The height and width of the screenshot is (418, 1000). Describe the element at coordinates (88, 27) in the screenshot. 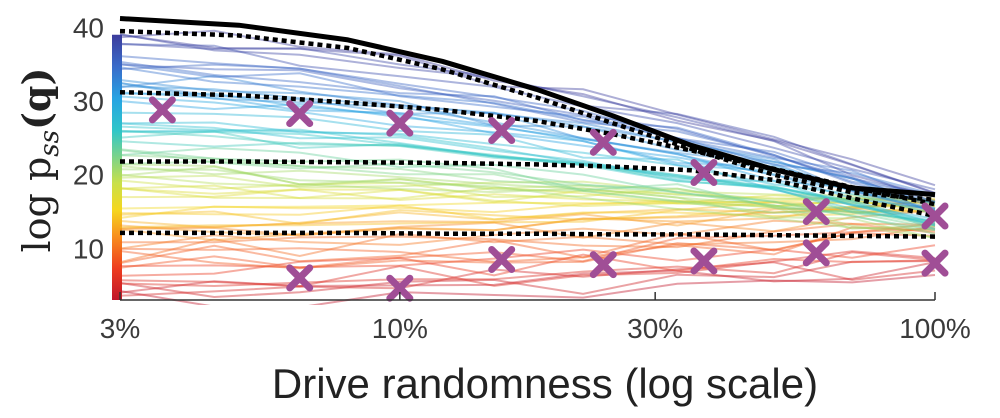

I see `y-tick-label: 40` at that location.